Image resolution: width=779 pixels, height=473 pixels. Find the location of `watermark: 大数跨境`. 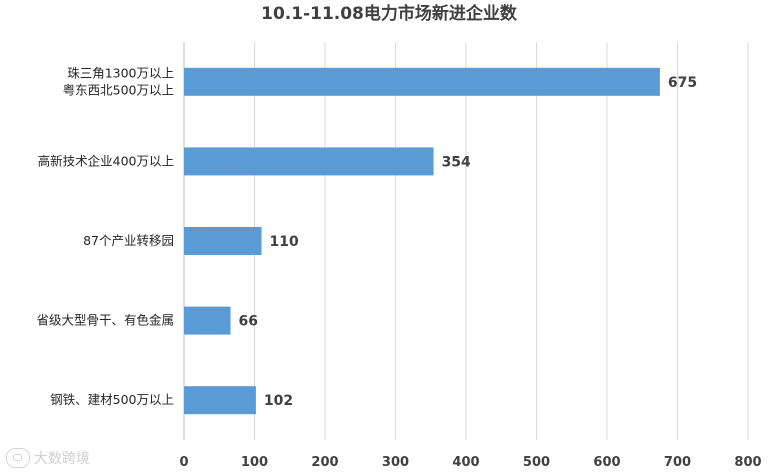

watermark: 大数跨境 is located at coordinates (48, 458).